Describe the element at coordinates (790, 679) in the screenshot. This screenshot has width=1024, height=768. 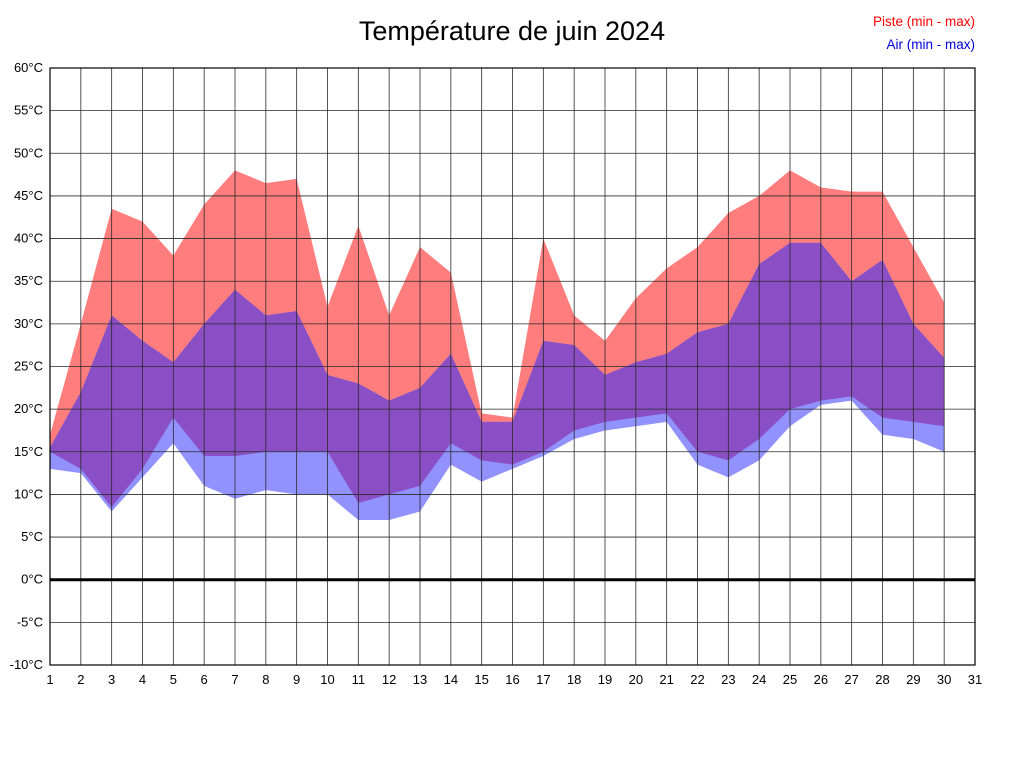
I see `x-tick-label: 25` at that location.